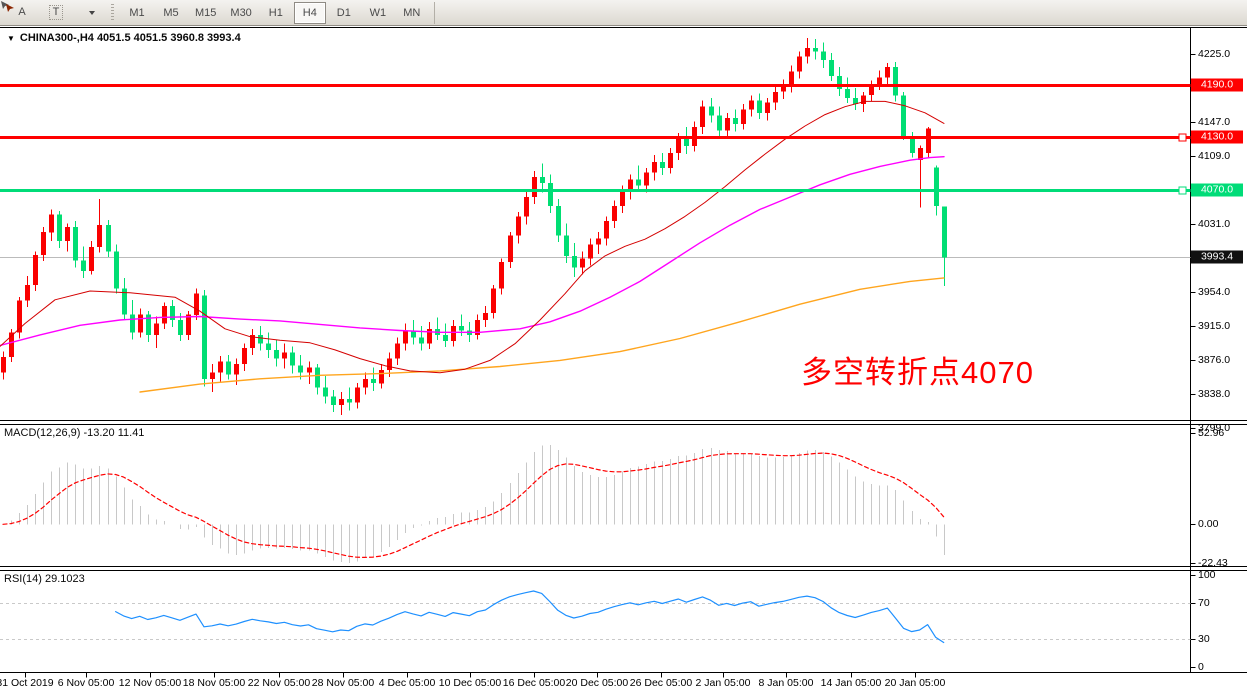 The height and width of the screenshot is (694, 1247). What do you see at coordinates (1213, 563) in the screenshot?
I see `macd-axis-label: -22.43` at bounding box center [1213, 563].